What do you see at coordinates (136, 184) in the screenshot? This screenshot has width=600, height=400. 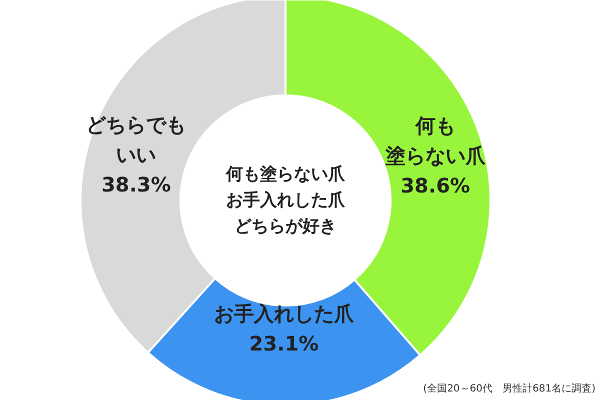 I see `data-label: 38.3%` at bounding box center [136, 184].